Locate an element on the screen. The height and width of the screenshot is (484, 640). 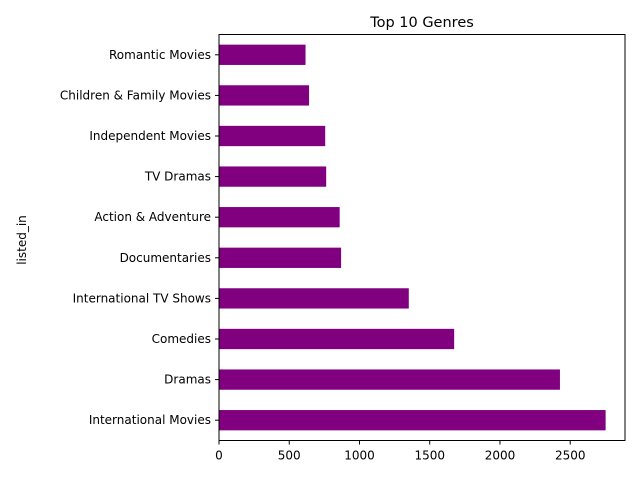
x-axis-ticks: 0 500 1000 1500 2000 2500 is located at coordinates (400, 451).